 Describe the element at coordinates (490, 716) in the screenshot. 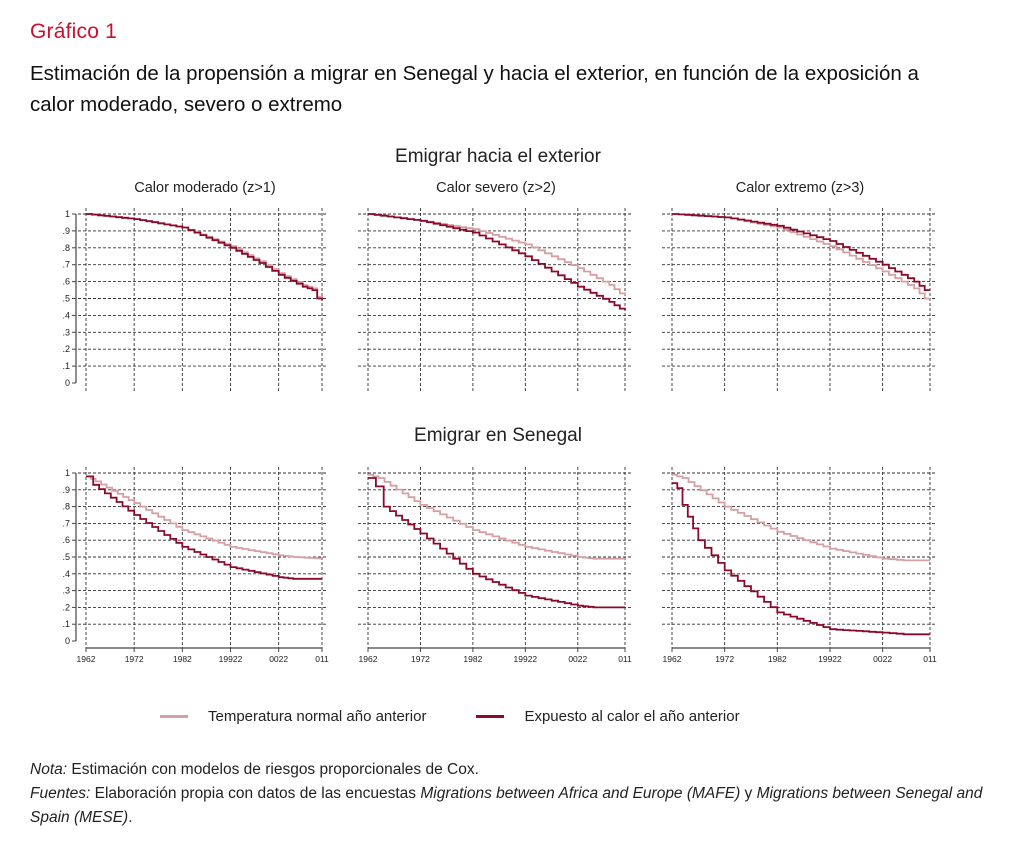

I see `legend-swatch-exposed` at that location.